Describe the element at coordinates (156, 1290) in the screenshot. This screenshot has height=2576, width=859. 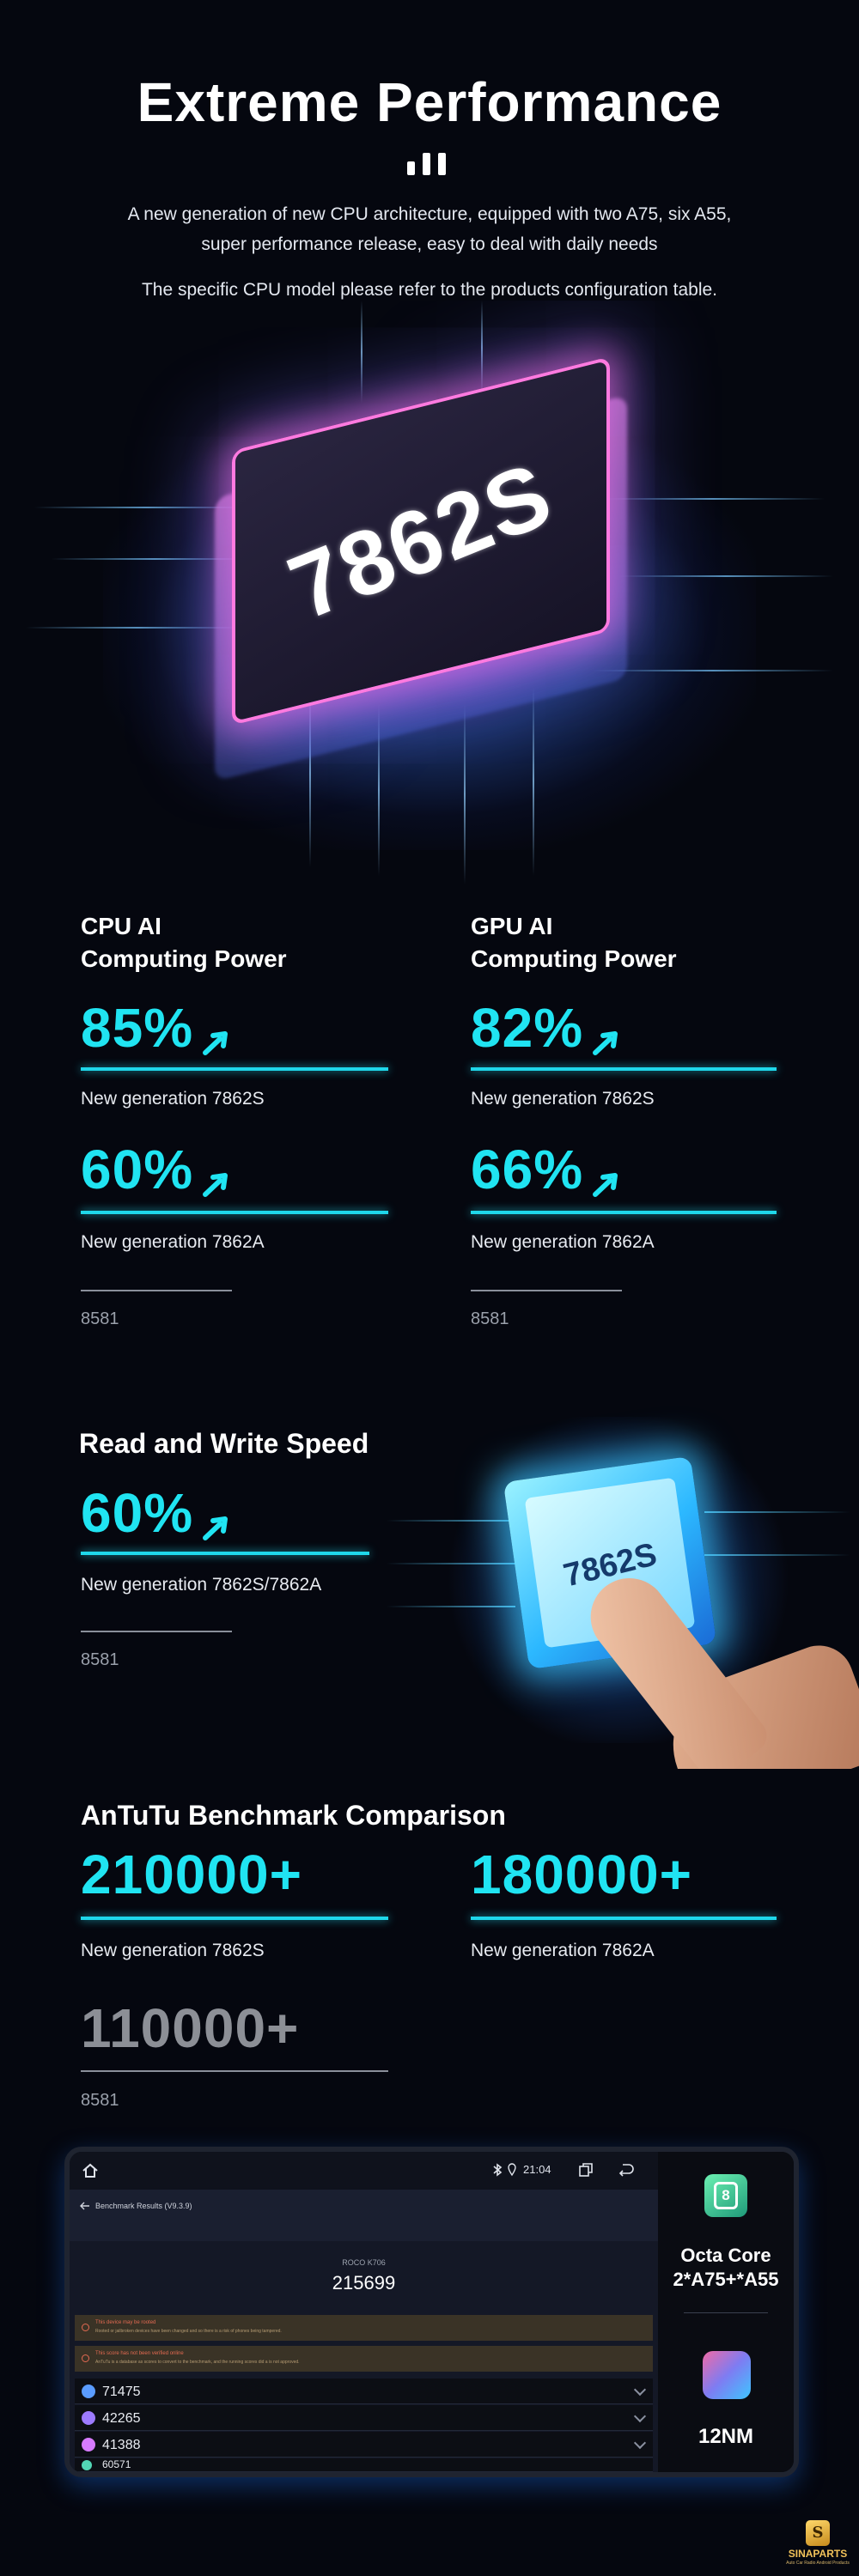
I see `cpu-ai-baseline-bar` at that location.